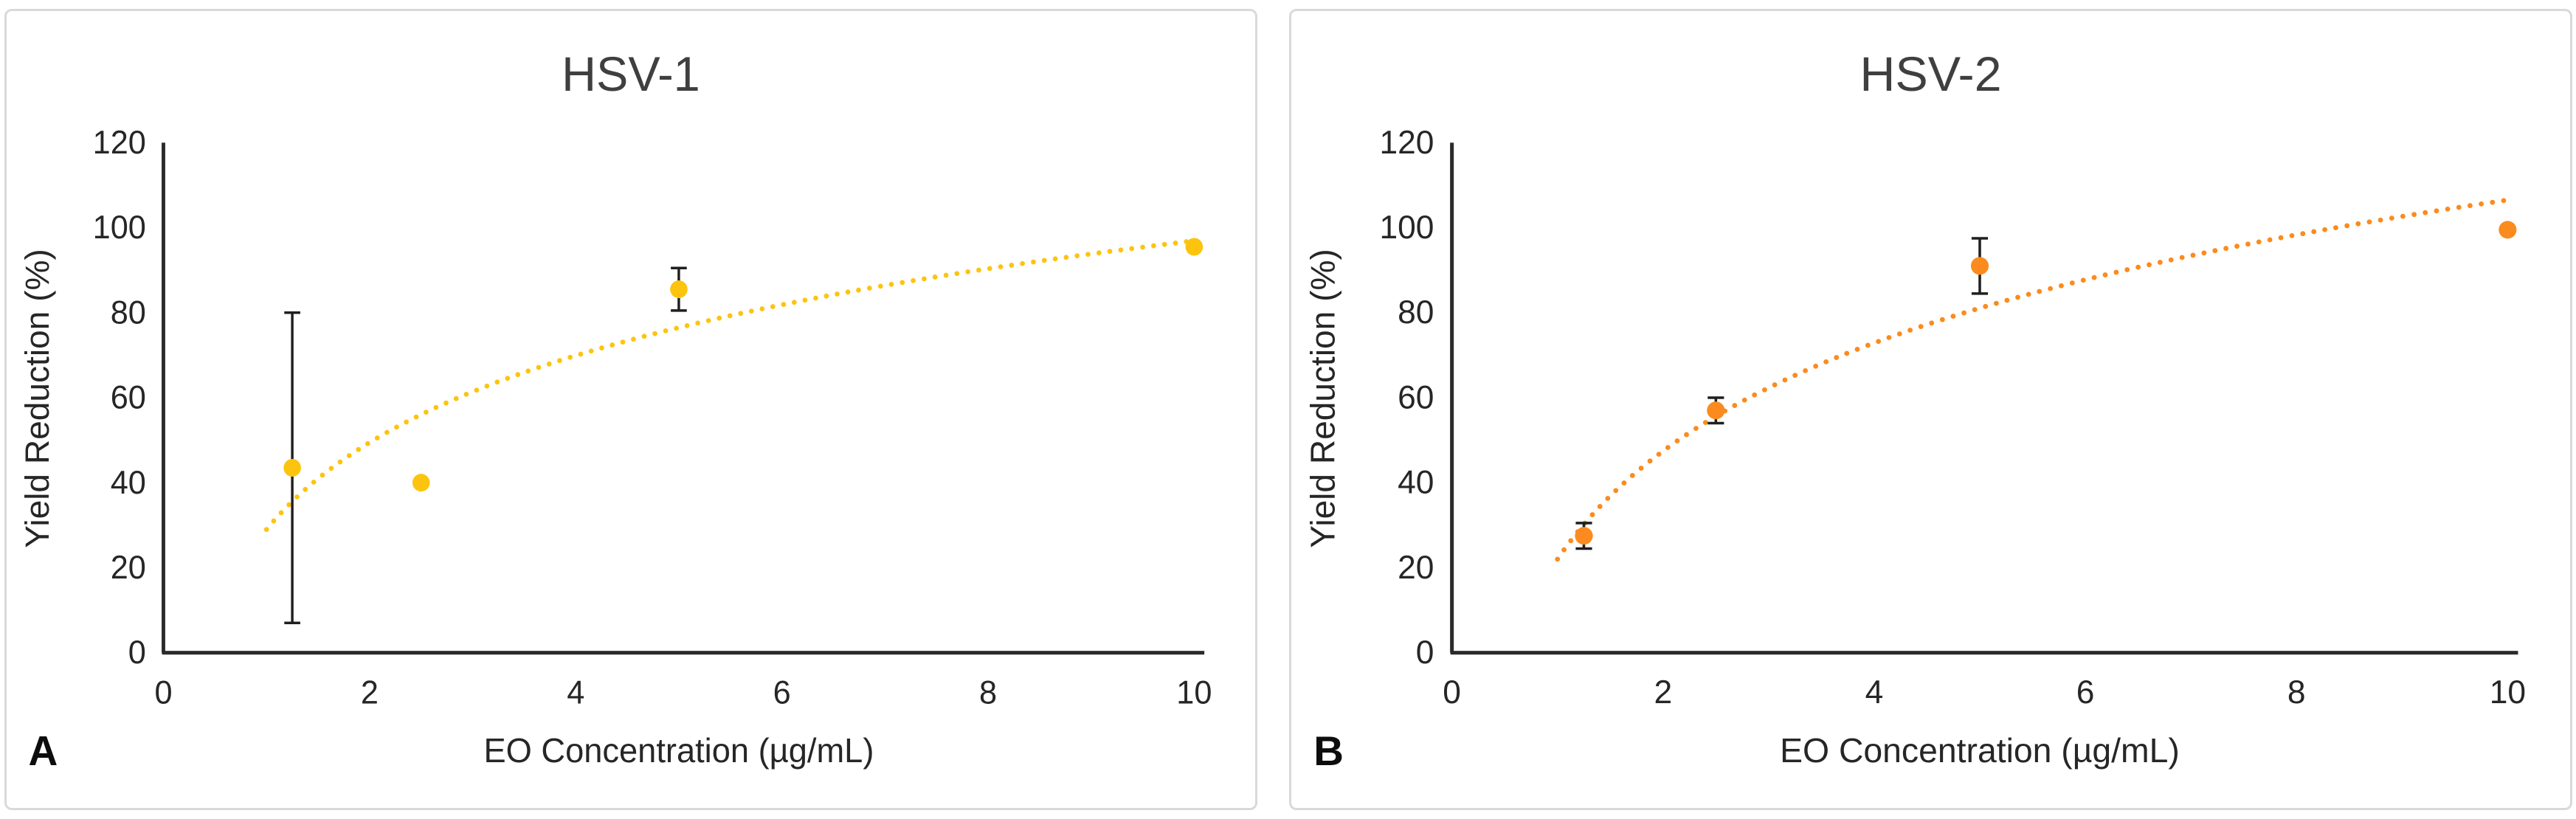 The image size is (2576, 819). I want to click on chart-title: HSV-2, so click(1931, 74).